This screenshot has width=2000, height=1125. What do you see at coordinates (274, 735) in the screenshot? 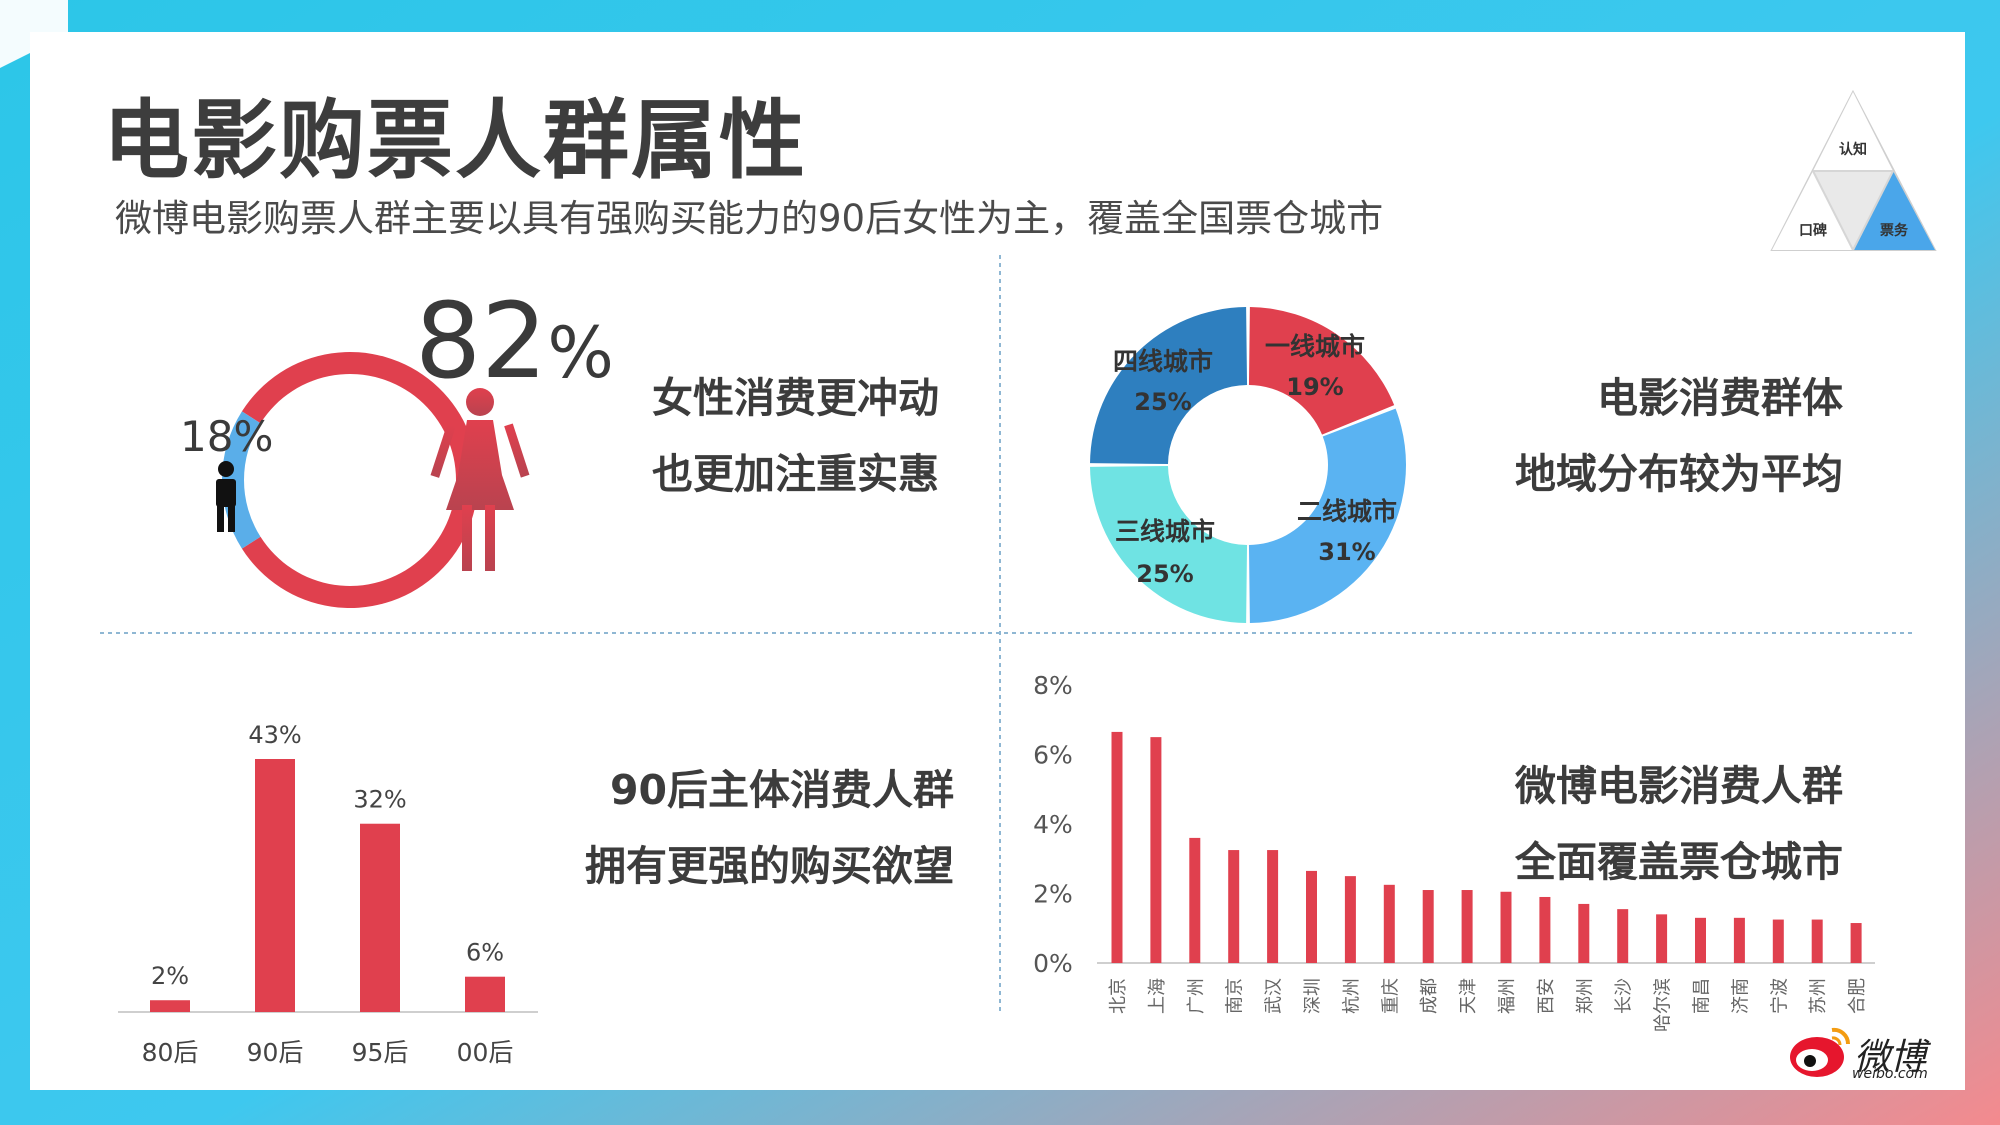
I see `age-bar-value: 43%` at bounding box center [274, 735].